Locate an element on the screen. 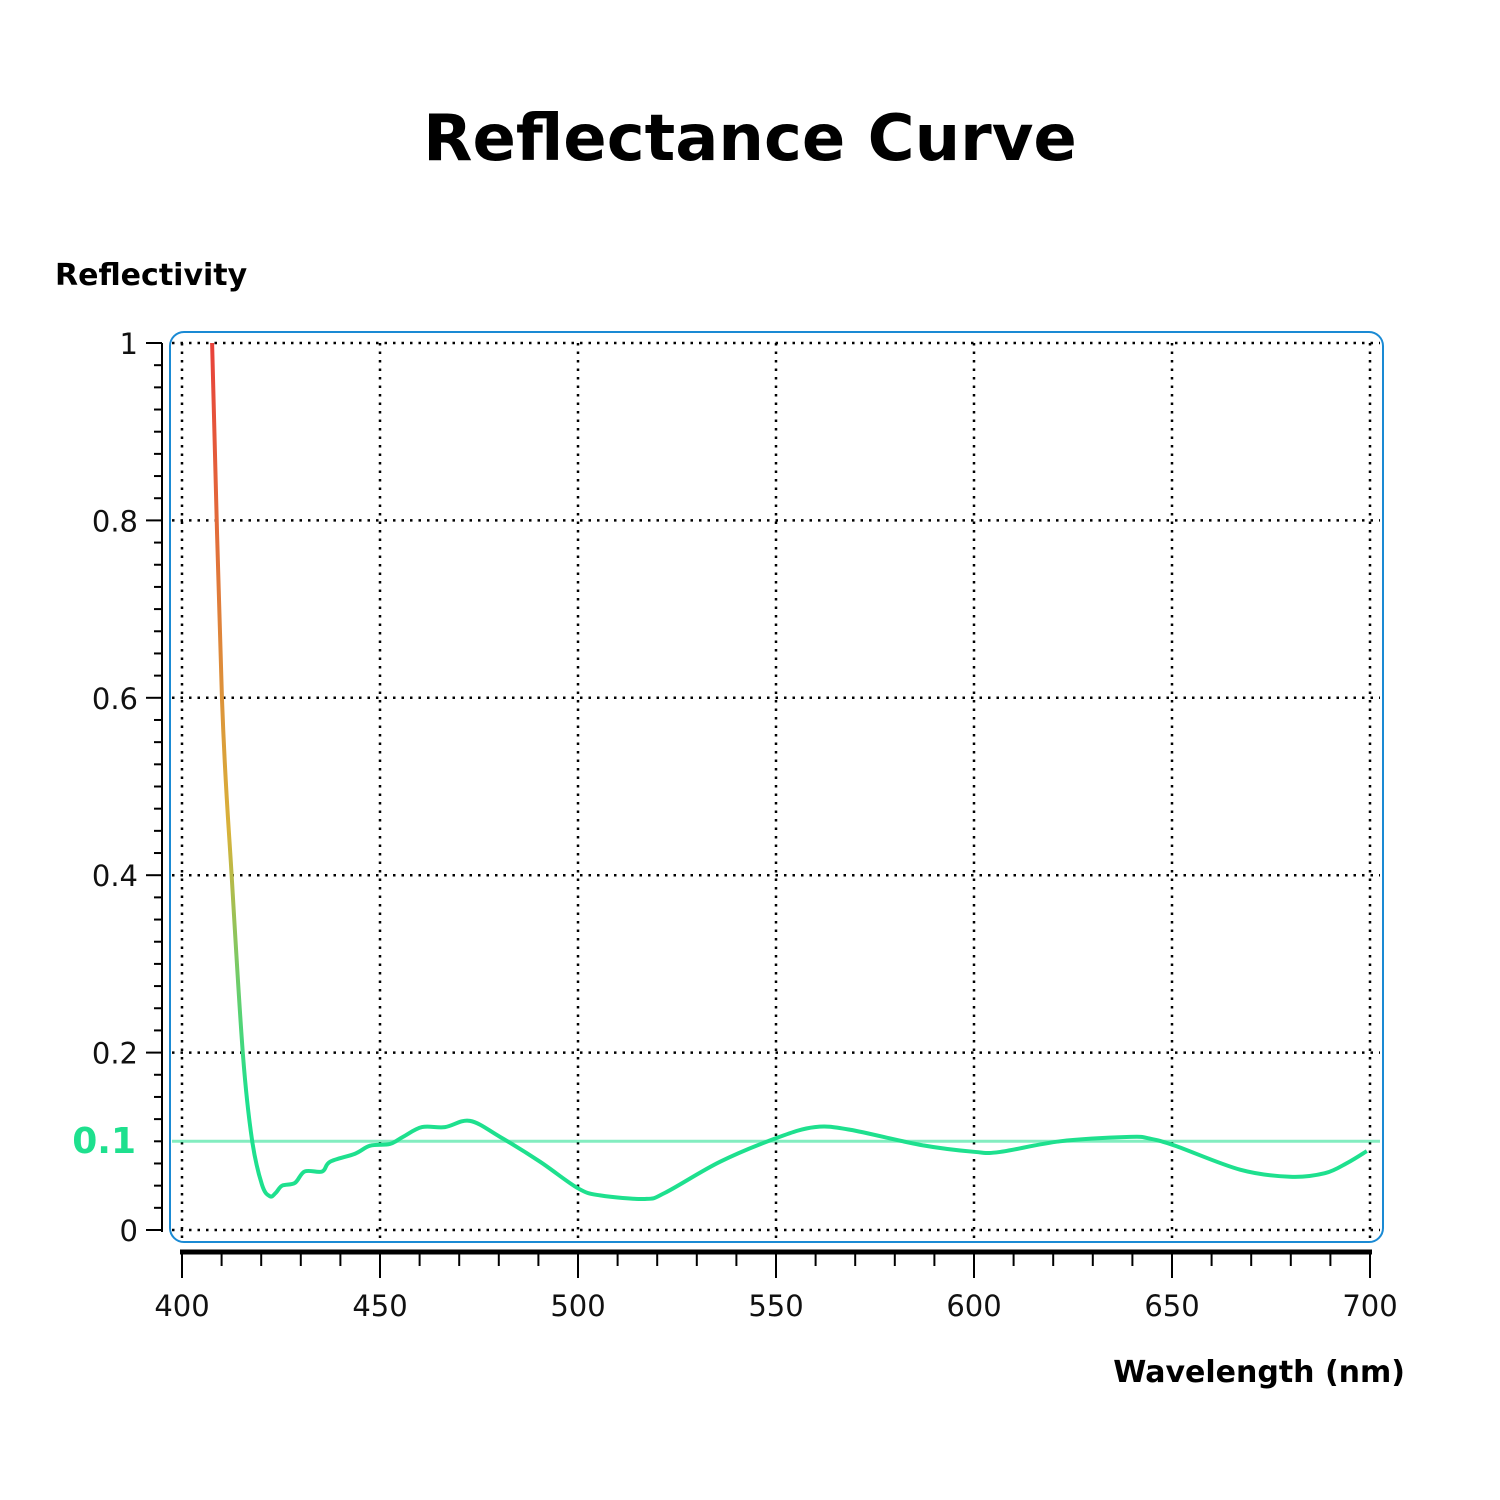  y-tick-label: 1 is located at coordinates (129, 344).